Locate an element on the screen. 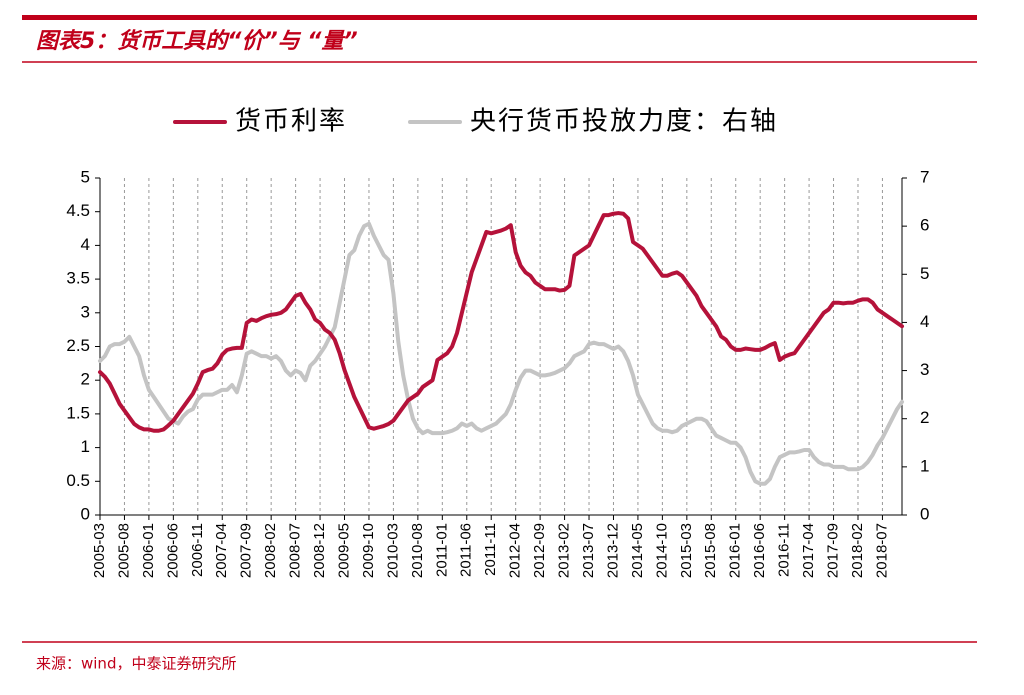  y-tick-label: 4 is located at coordinates (85, 244).